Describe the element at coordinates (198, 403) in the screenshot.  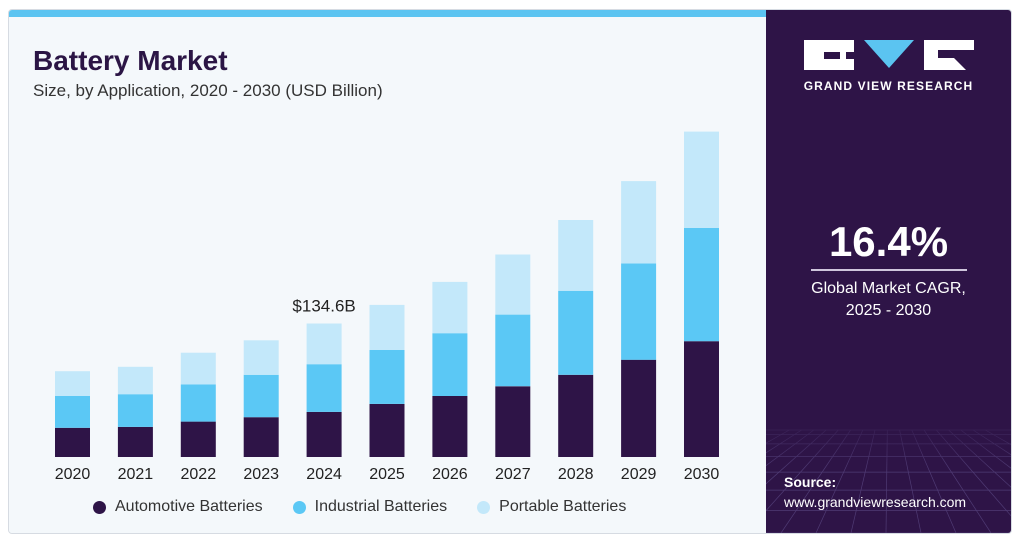
I see `bar-2022-industrial-batteries` at that location.